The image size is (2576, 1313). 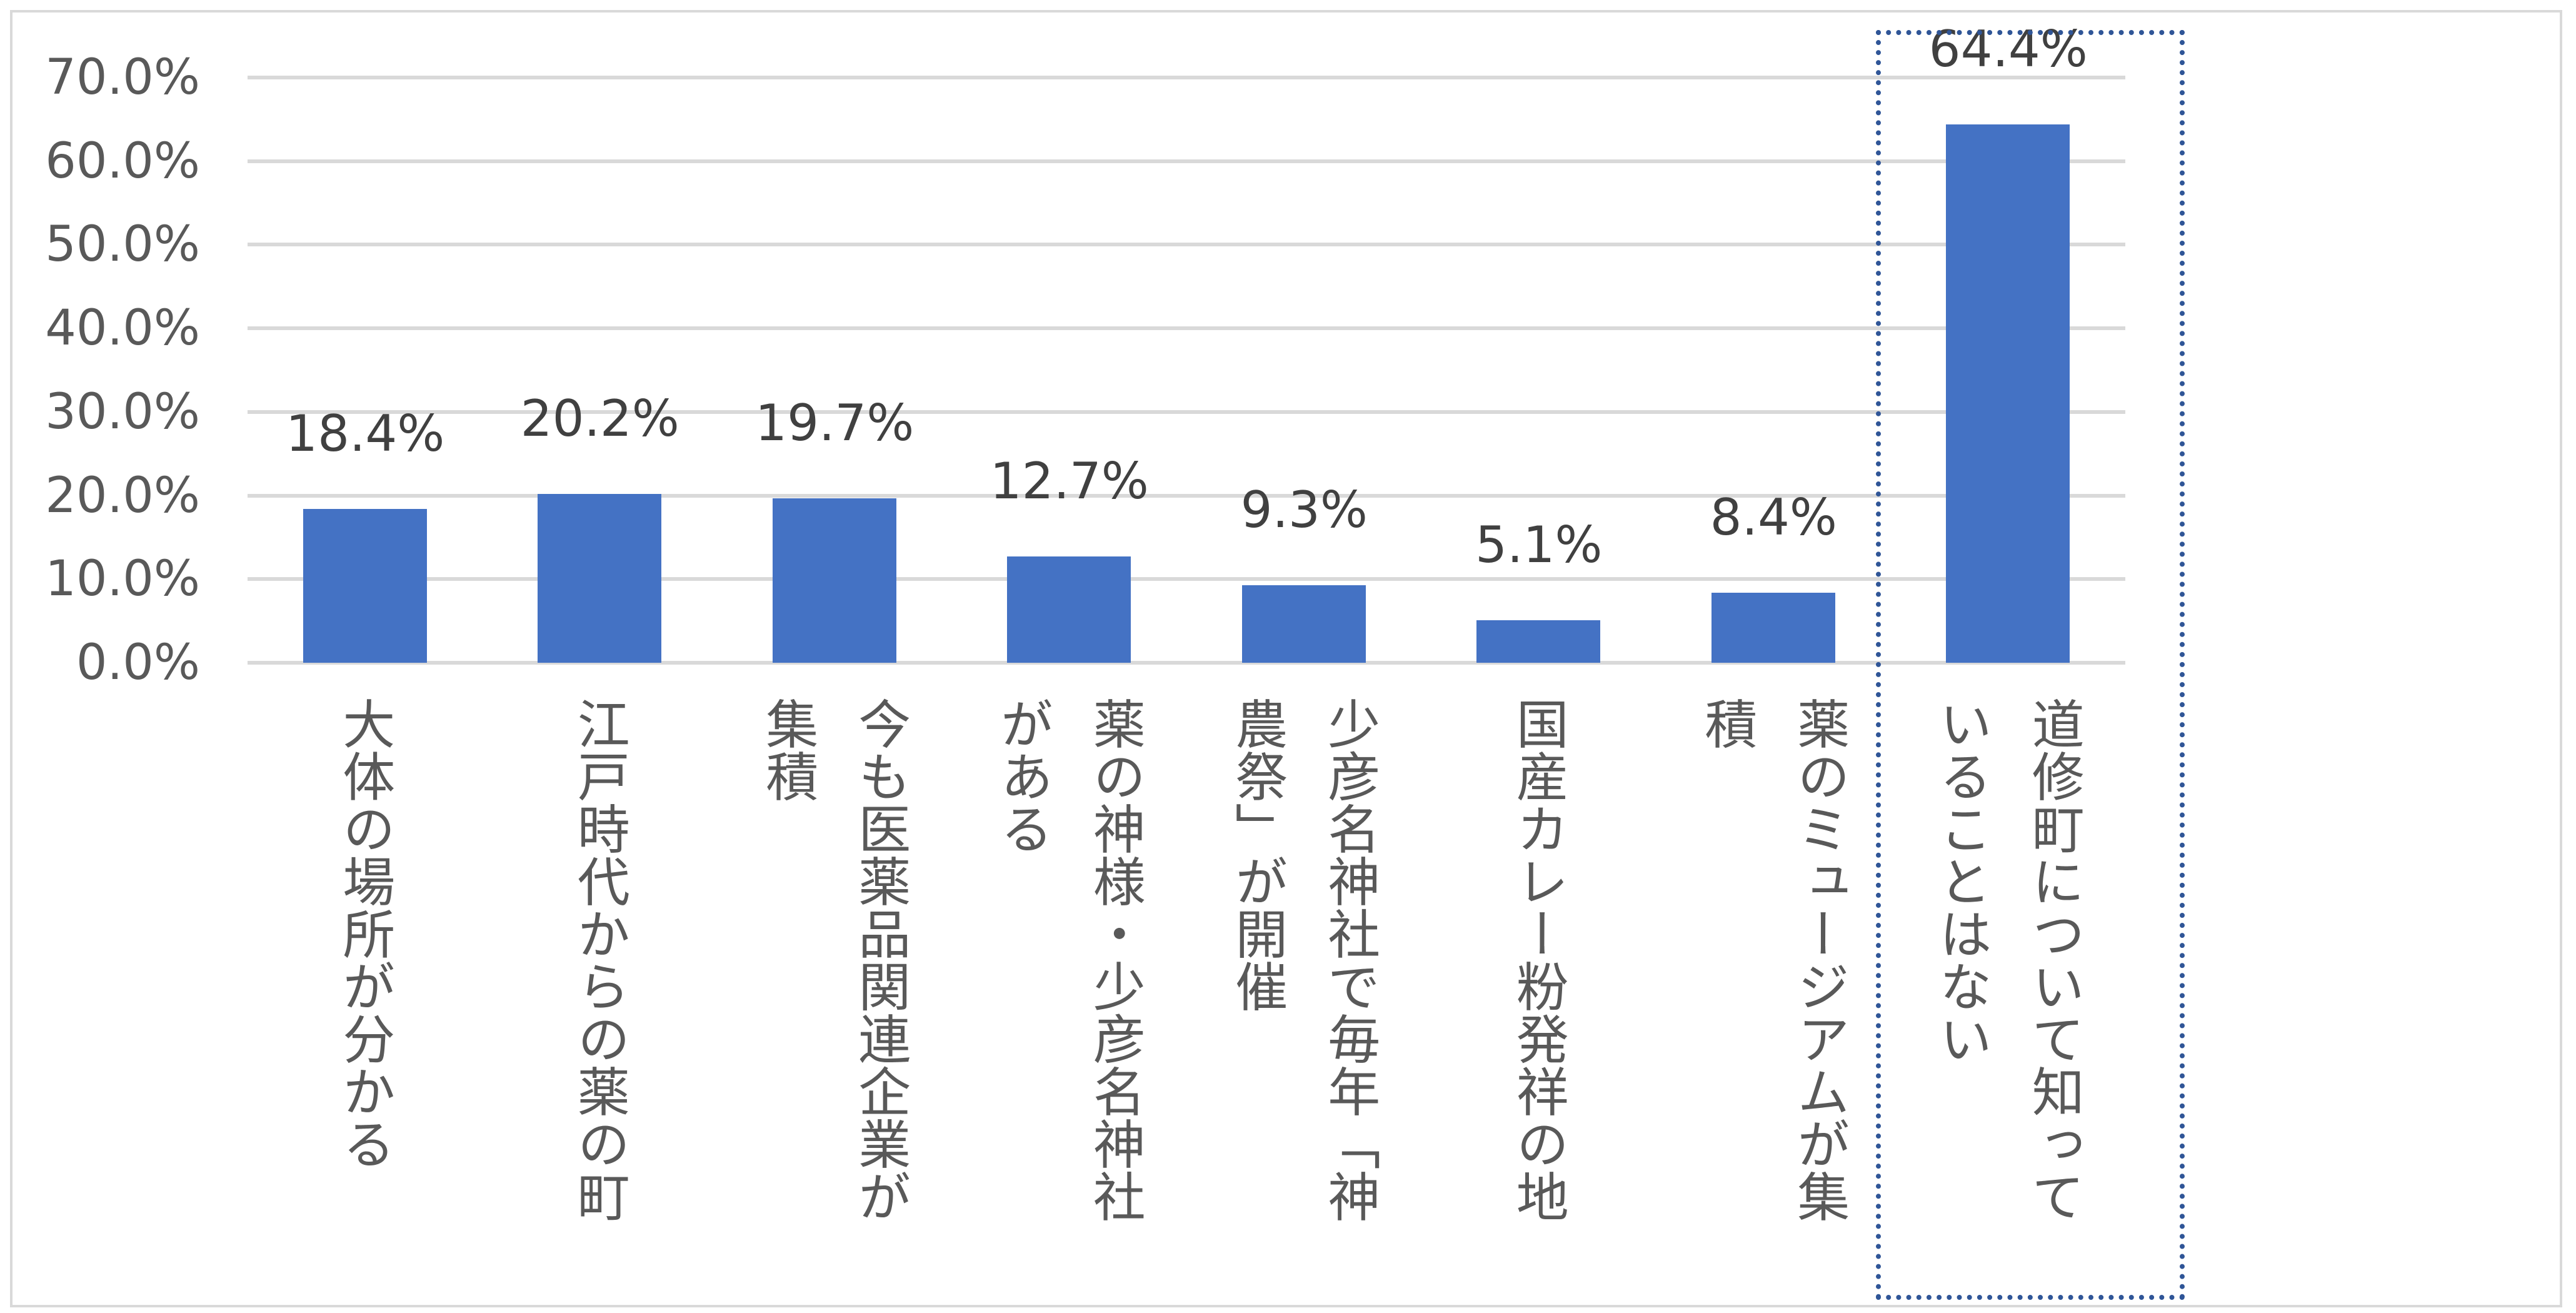 I want to click on x-category-label: 国産カレー粉発祥の地, so click(x=1539, y=960).